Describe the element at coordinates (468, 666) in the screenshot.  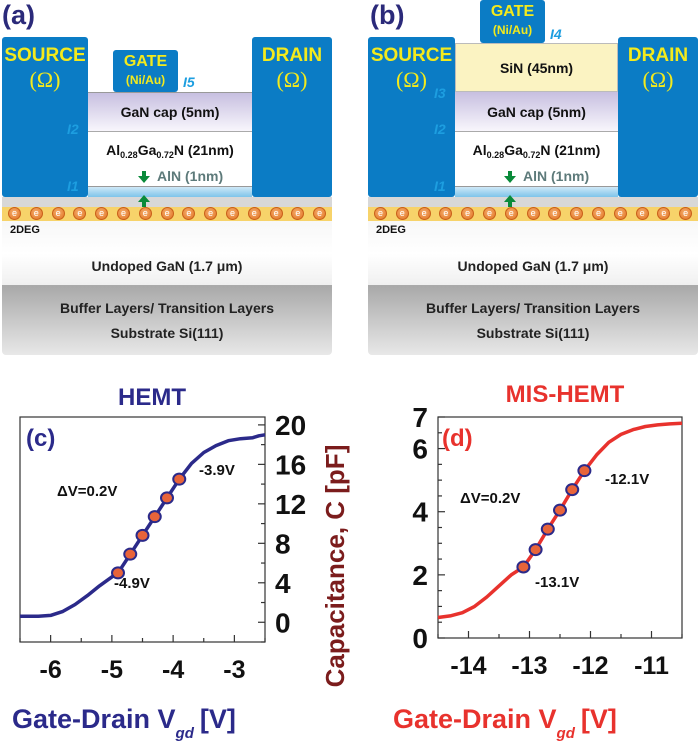
I see `x-tick-label: -14` at that location.